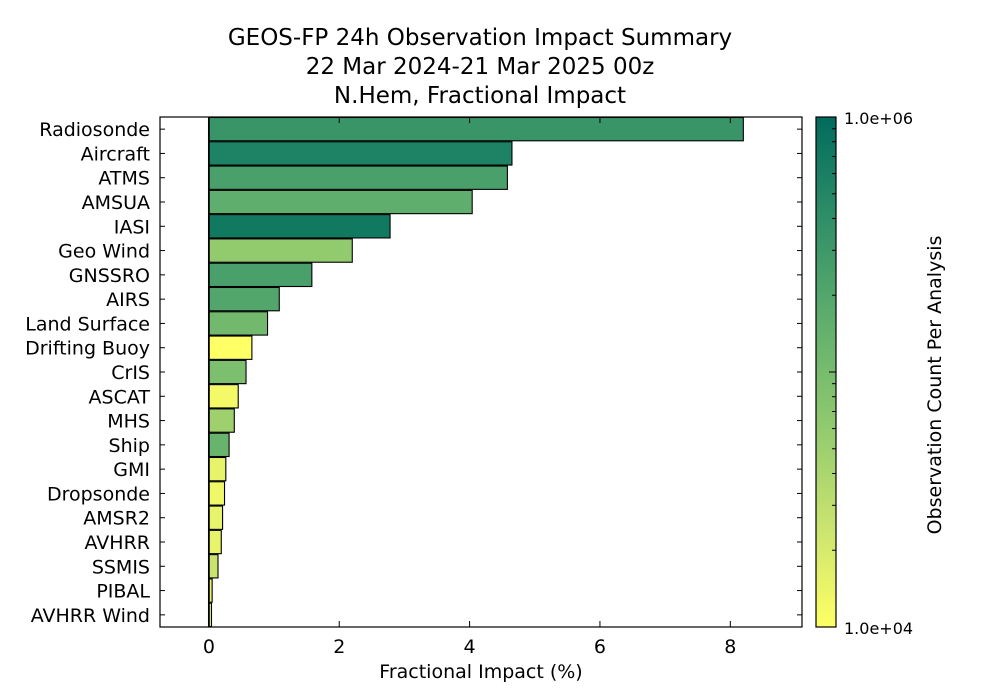  Describe the element at coordinates (94, 130) in the screenshot. I see `y-tick-label: Radiosonde` at that location.